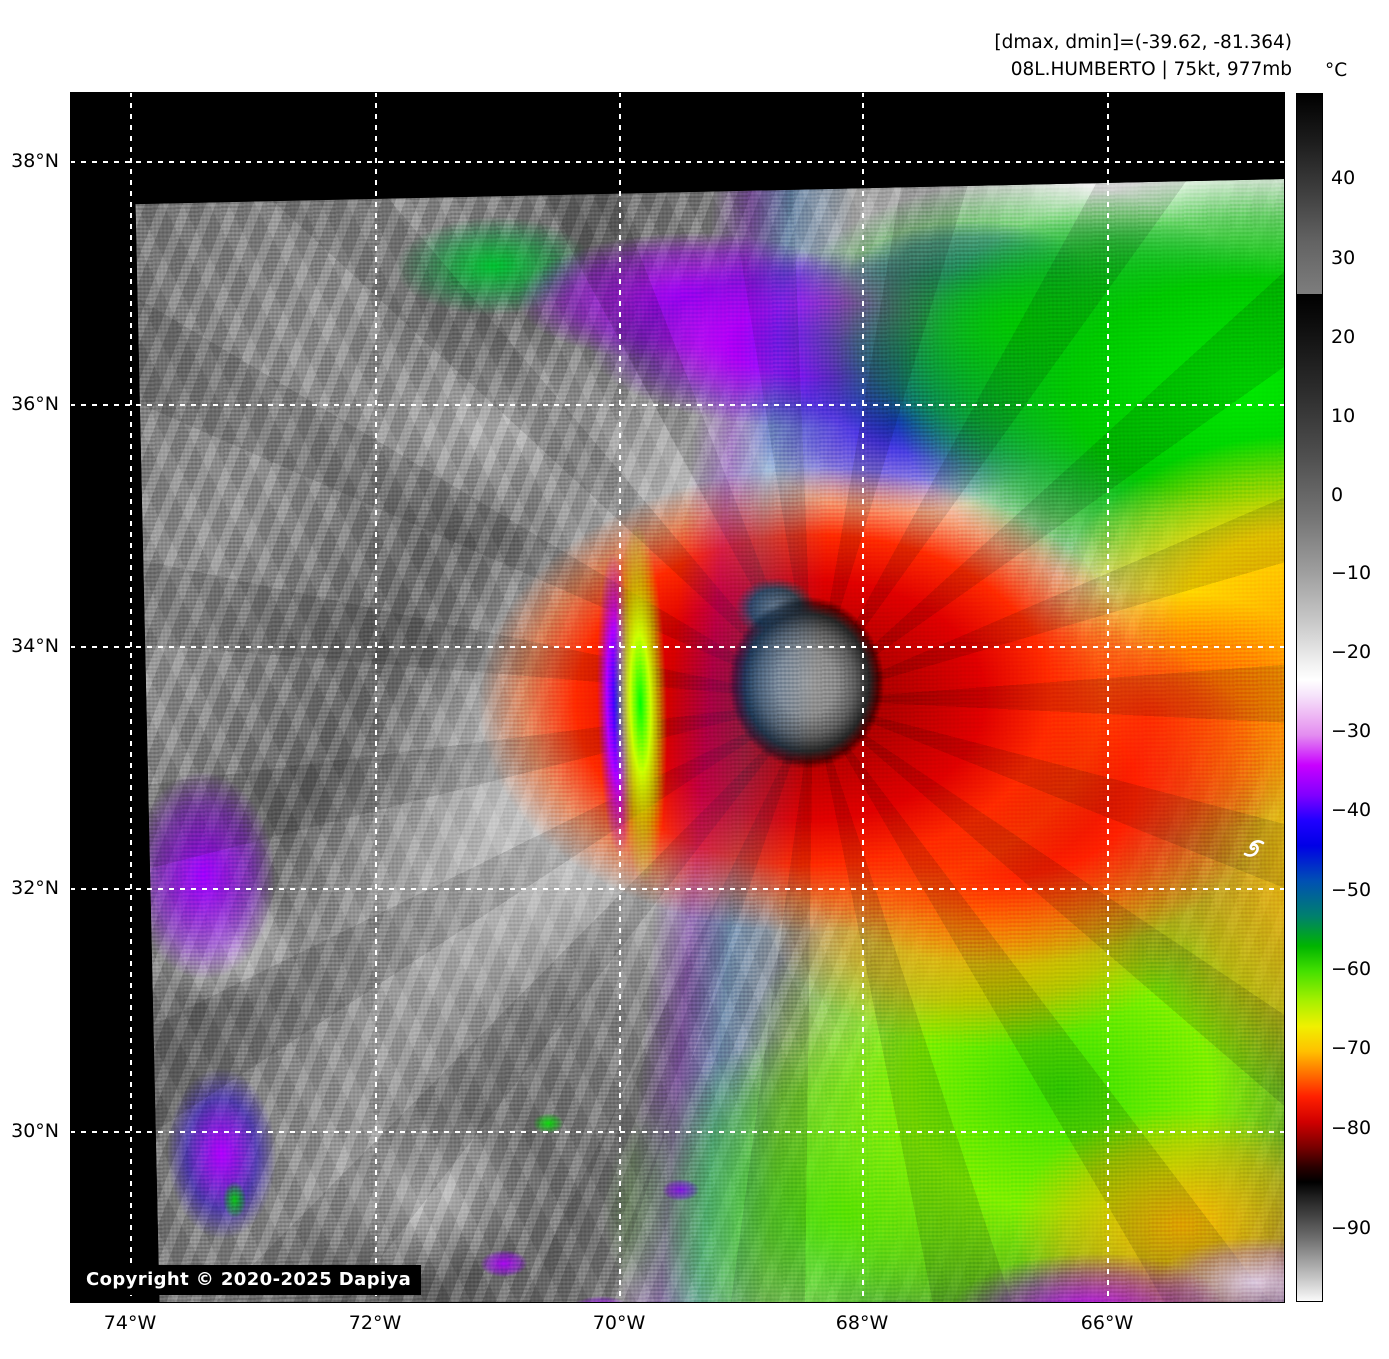 The height and width of the screenshot is (1359, 1389). Describe the element at coordinates (35, 888) in the screenshot. I see `lat-label-32: 32°N` at that location.